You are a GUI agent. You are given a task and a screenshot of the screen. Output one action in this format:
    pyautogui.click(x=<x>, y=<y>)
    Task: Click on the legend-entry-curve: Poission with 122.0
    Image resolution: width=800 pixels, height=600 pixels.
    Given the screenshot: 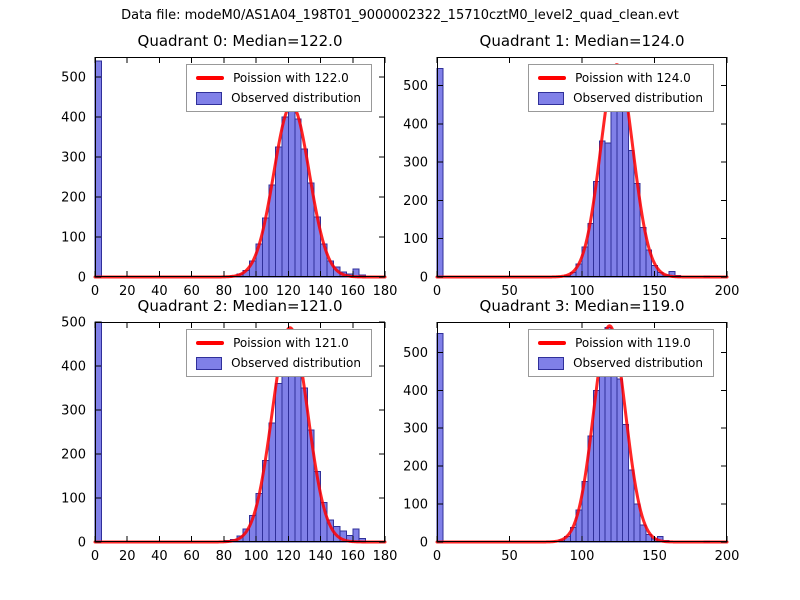 What is the action you would take?
    pyautogui.click(x=278, y=78)
    